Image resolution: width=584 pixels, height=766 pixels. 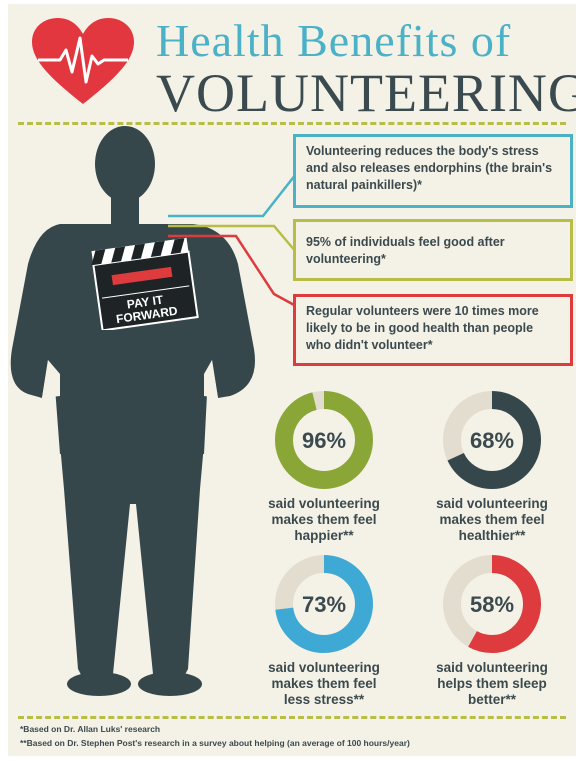 I want to click on donut-chart: 96%, so click(x=324, y=440).